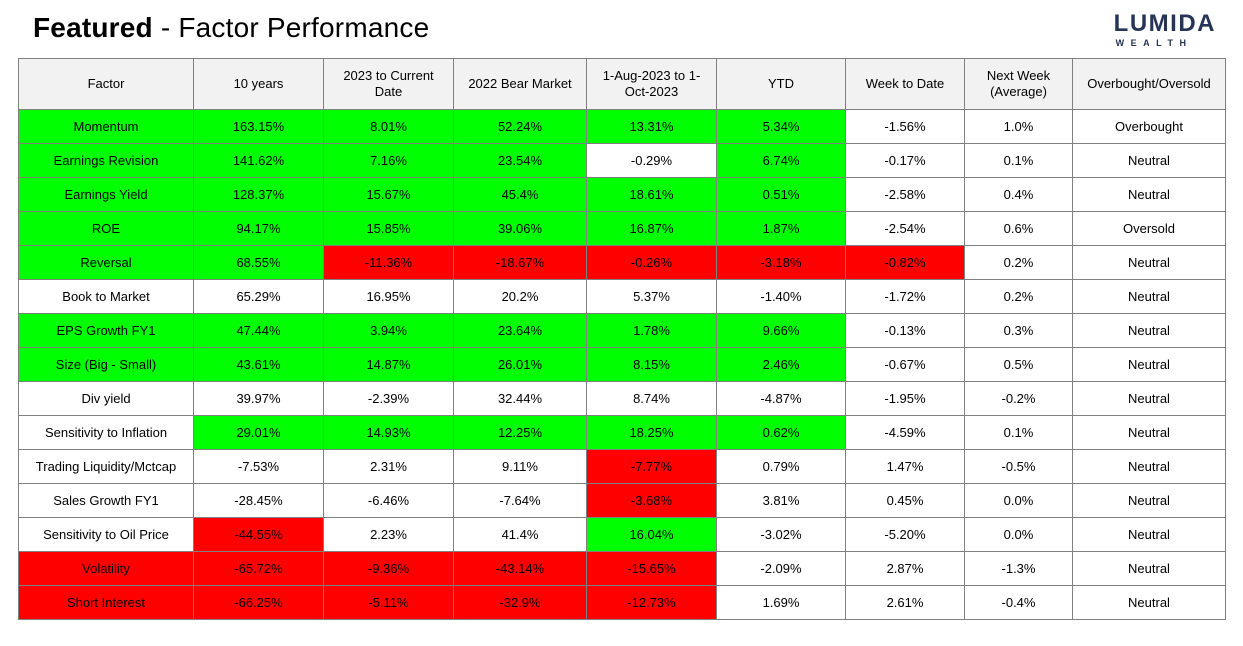  I want to click on value-cell: -0.82%, so click(905, 262).